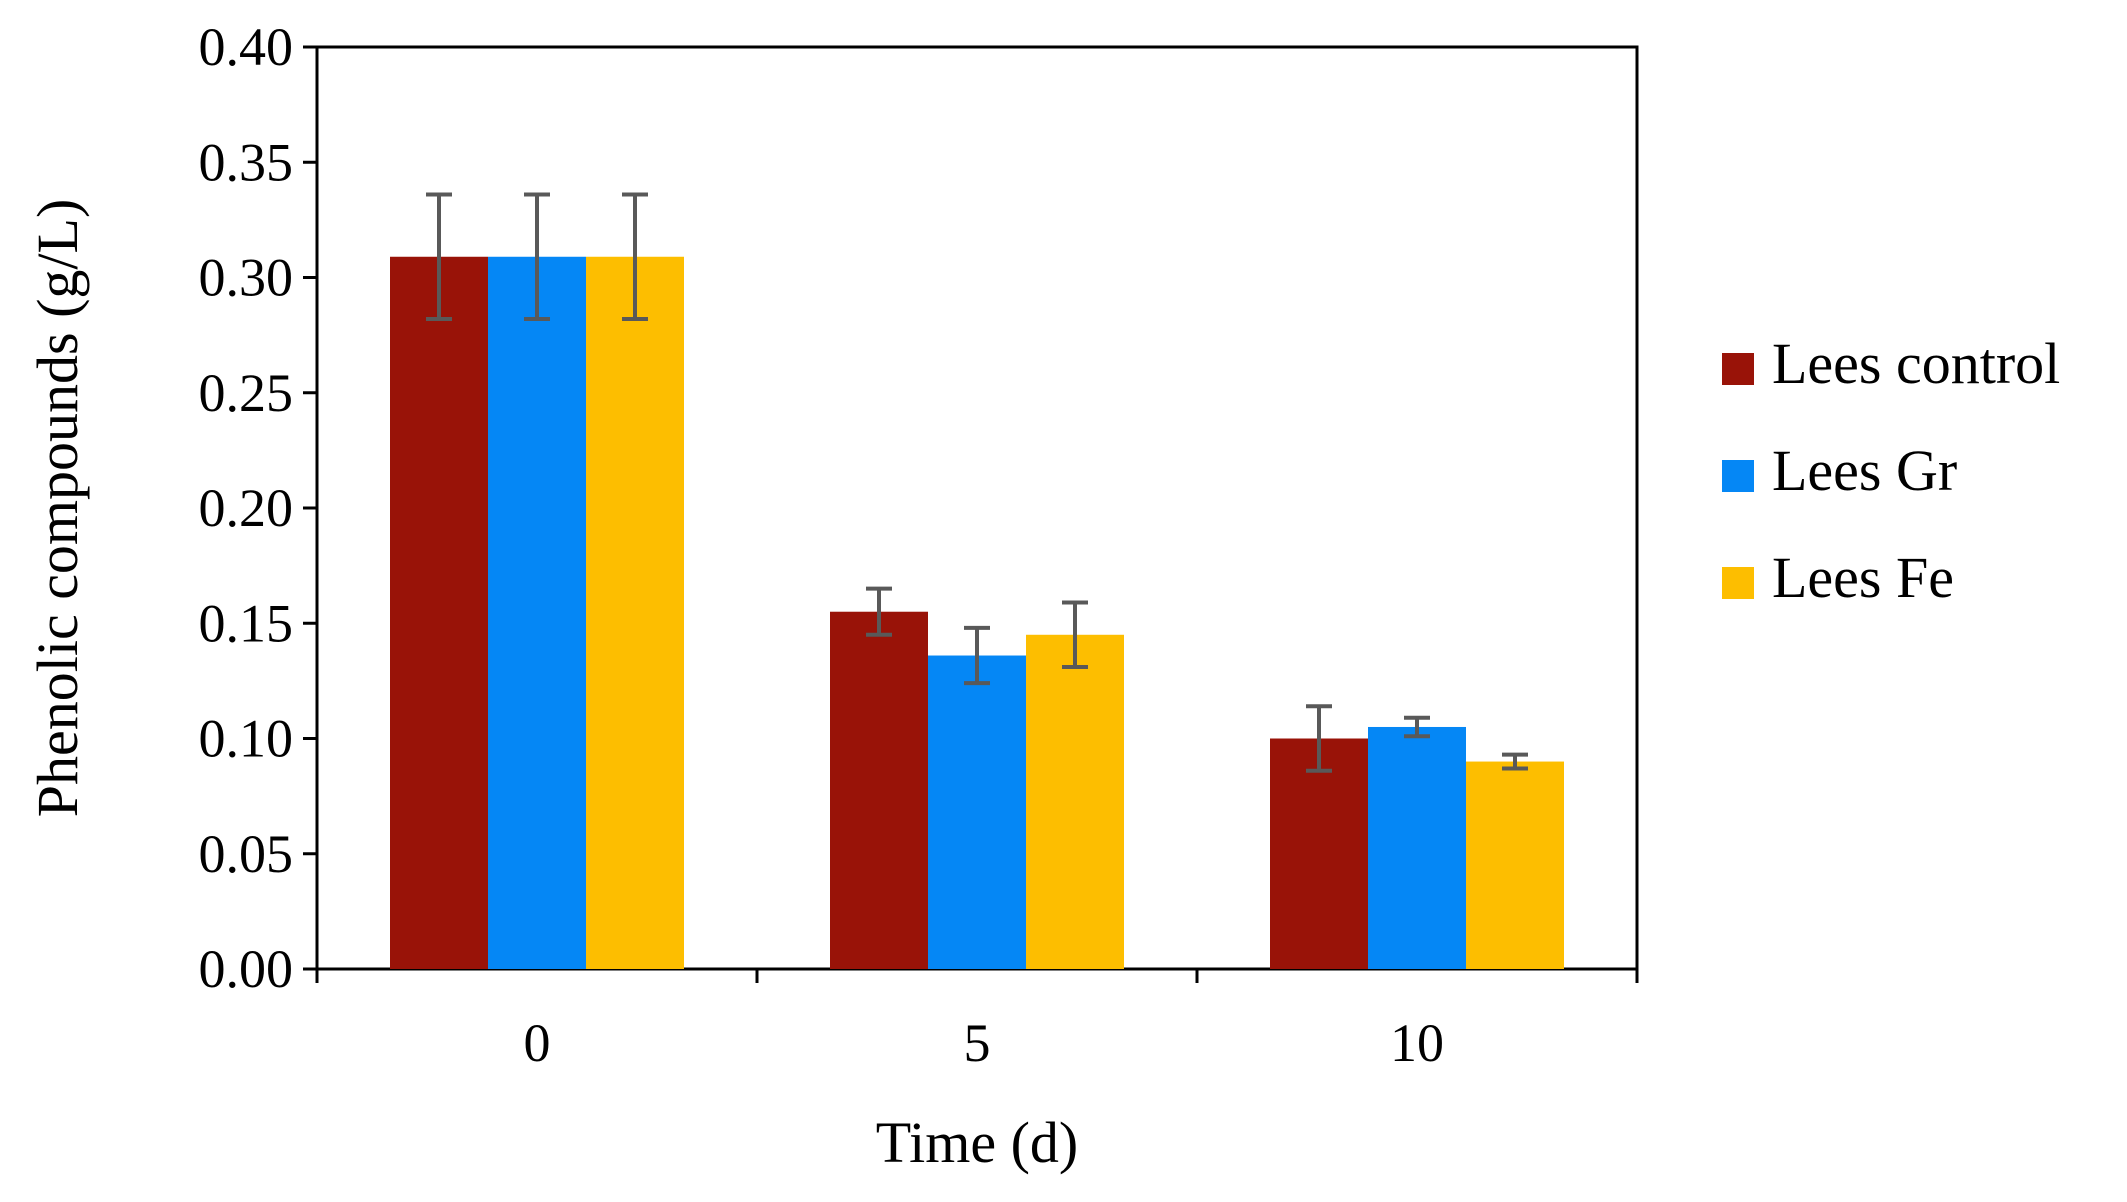 This screenshot has height=1202, width=2127. Describe the element at coordinates (977, 1142) in the screenshot. I see `x-axis-title: Time (d)` at that location.